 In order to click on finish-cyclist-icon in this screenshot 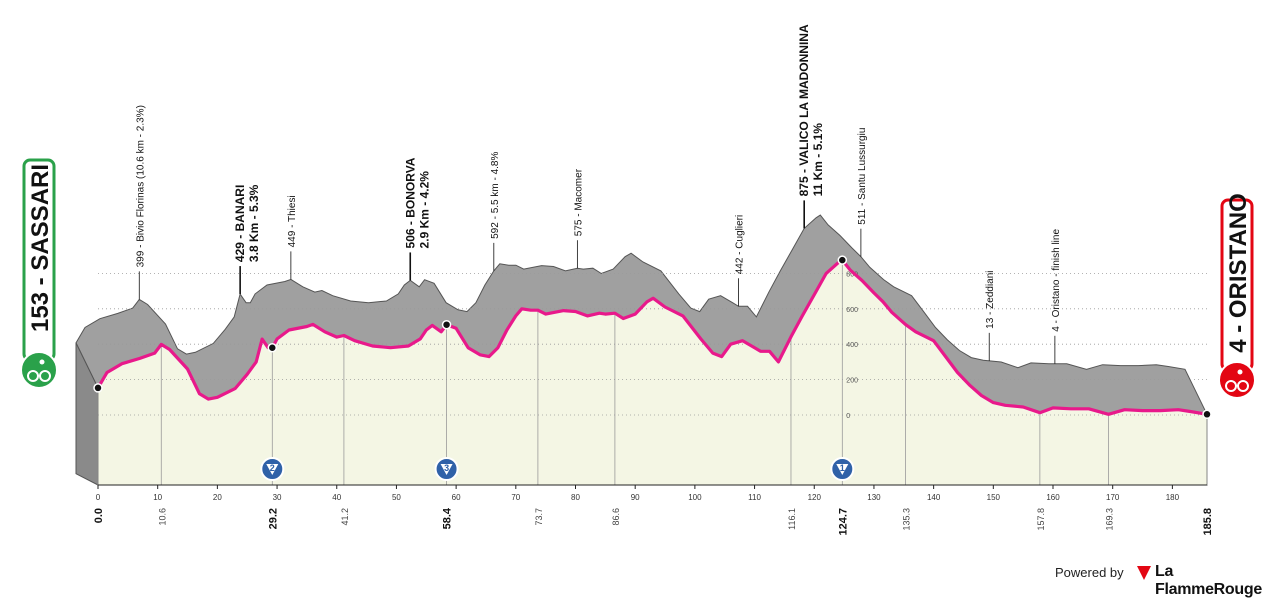, I will do `click(1237, 380)`.